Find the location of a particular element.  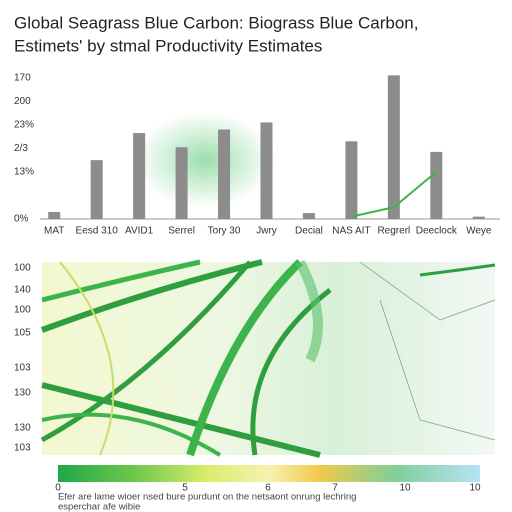

x-tick-label: AVID1 is located at coordinates (139, 231).